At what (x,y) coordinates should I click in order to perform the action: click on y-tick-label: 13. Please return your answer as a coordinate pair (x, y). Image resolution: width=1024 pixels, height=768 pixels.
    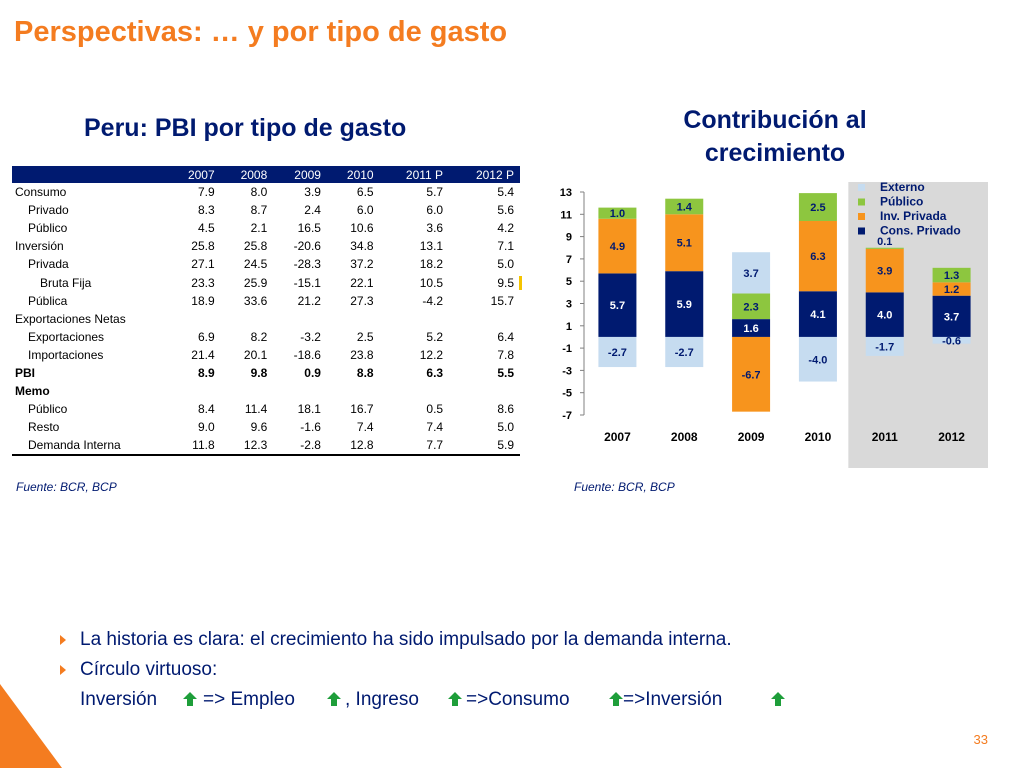
    Looking at the image, I should click on (566, 193).